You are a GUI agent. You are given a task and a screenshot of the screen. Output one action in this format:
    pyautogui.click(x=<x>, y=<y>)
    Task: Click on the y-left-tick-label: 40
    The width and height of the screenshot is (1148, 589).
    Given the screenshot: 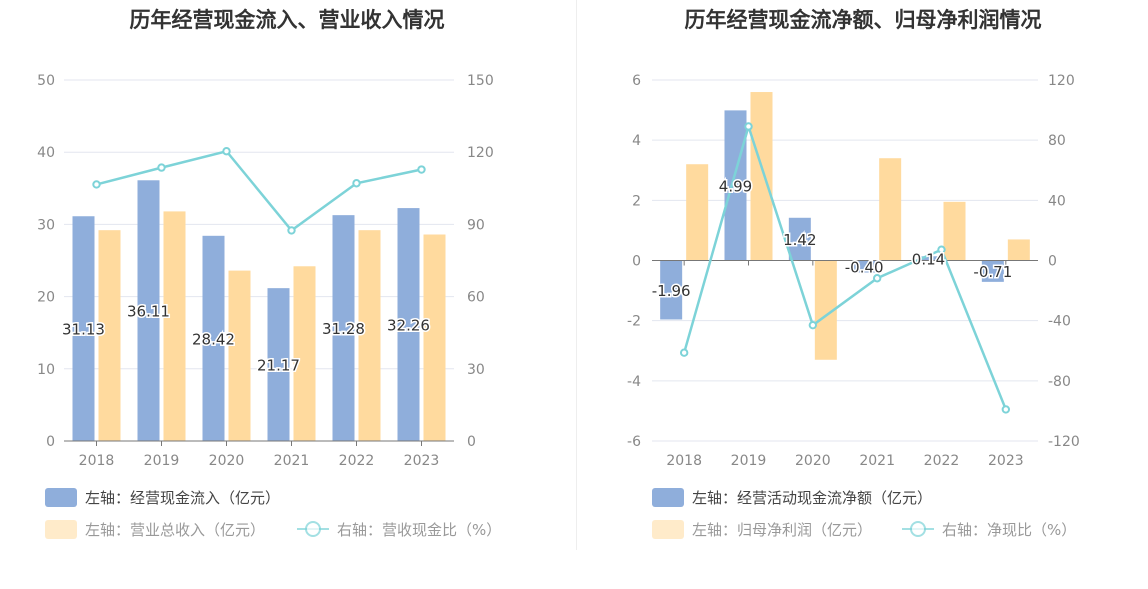 What is the action you would take?
    pyautogui.click(x=46, y=153)
    